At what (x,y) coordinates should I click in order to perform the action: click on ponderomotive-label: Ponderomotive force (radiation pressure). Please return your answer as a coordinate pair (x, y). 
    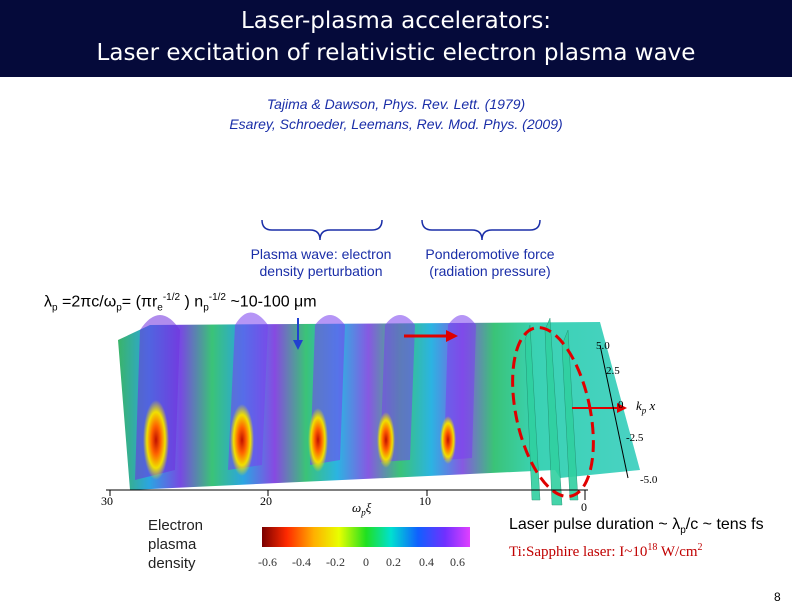
    Looking at the image, I should click on (490, 263).